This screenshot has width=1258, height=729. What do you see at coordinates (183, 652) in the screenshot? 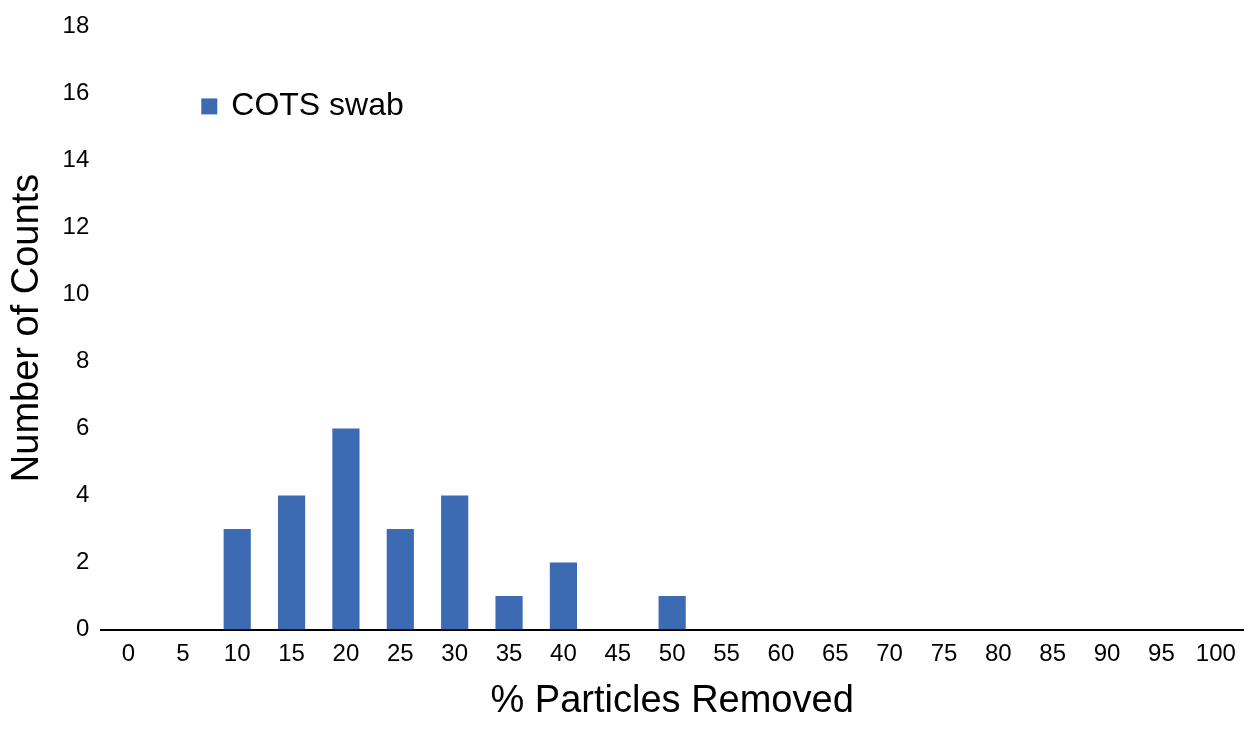
I see `x-tick-label: 5` at bounding box center [183, 652].